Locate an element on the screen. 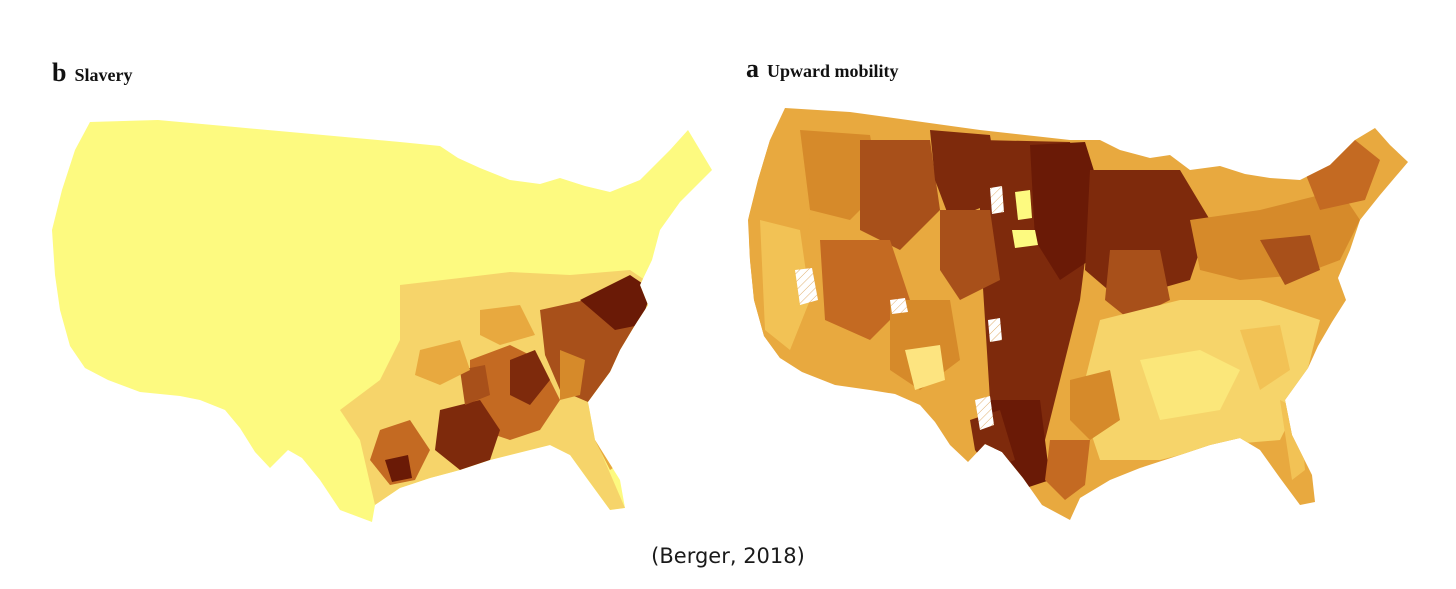 The image size is (1456, 589). mobility-title: Upward mobility is located at coordinates (833, 71).